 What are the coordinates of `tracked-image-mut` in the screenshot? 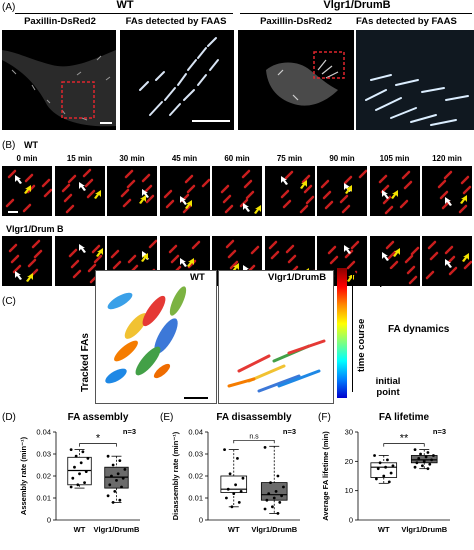 It's located at (276, 337).